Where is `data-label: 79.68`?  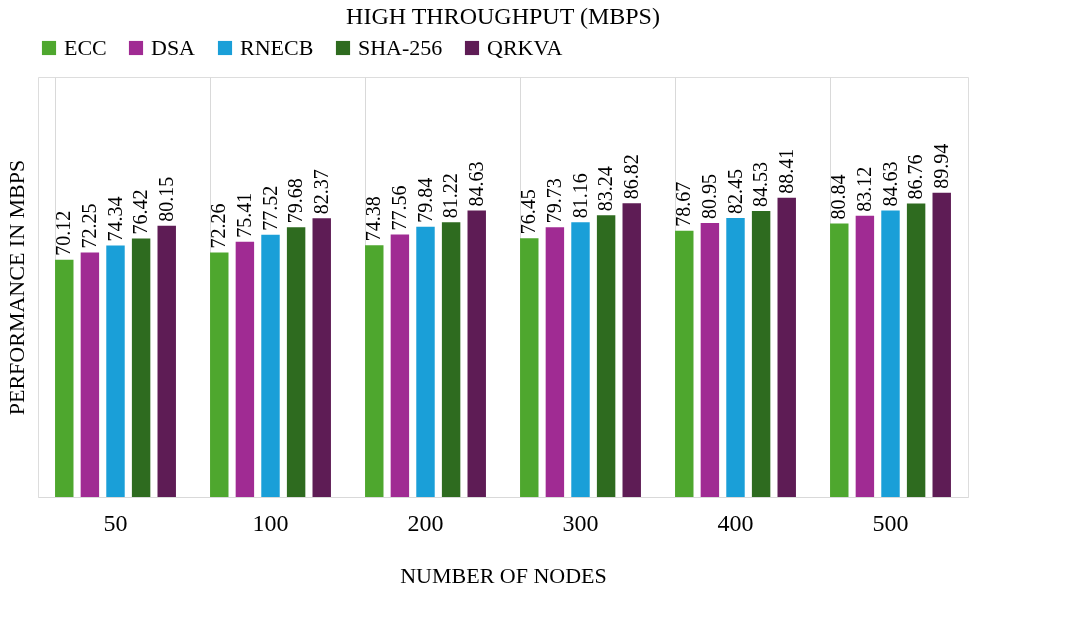 data-label: 79.68 is located at coordinates (295, 201).